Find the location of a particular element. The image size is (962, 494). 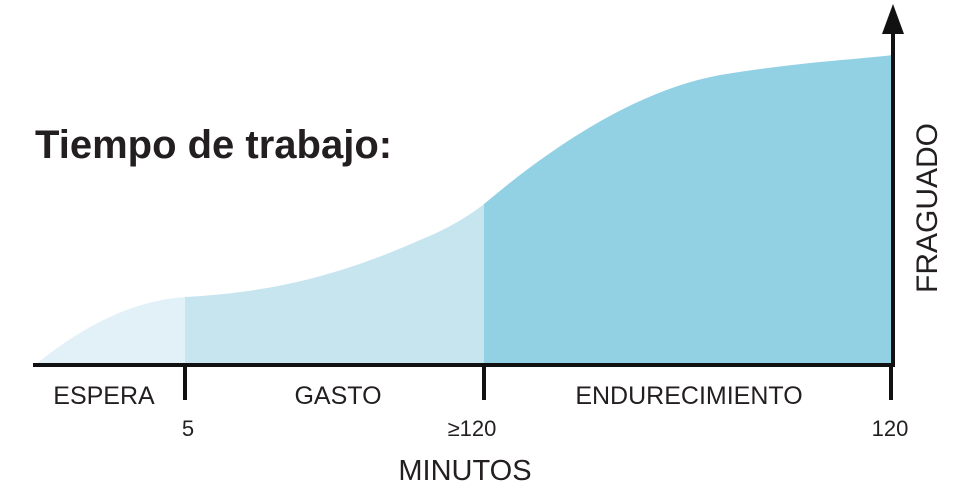

tick-label: 5 is located at coordinates (188, 428).